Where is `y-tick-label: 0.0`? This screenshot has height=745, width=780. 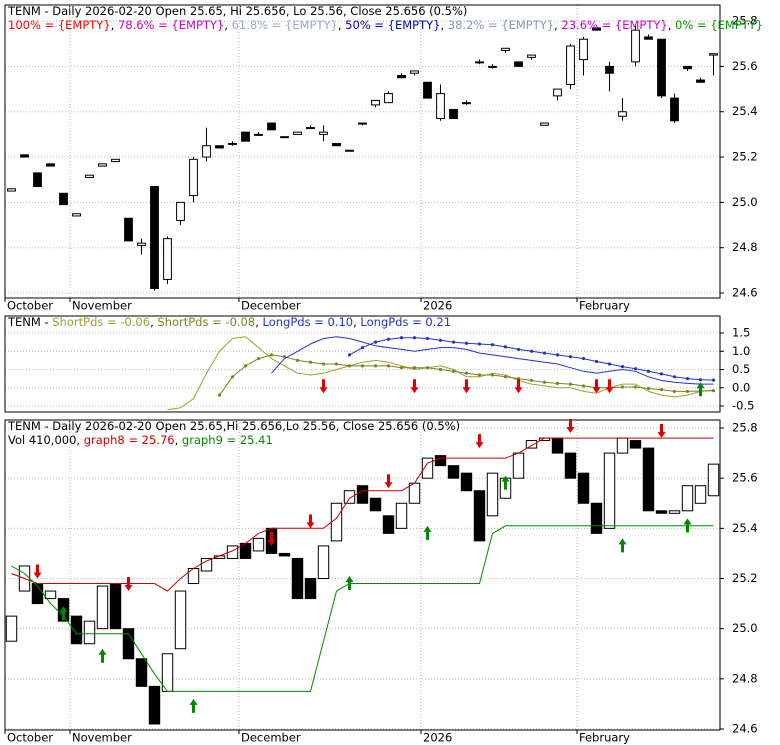
y-tick-label: 0.0 is located at coordinates (741, 387).